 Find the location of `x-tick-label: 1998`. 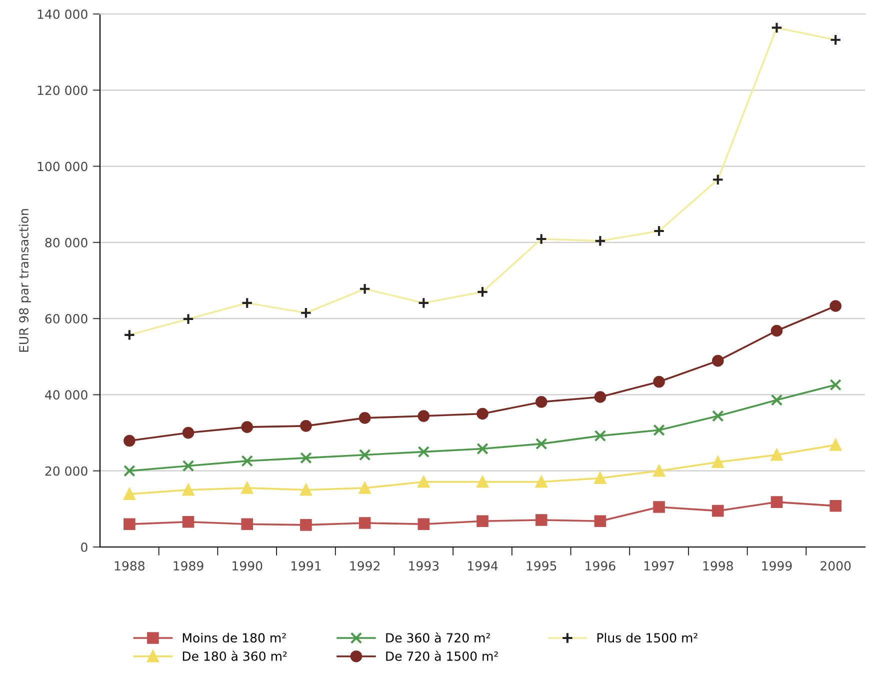

x-tick-label: 1998 is located at coordinates (718, 566).